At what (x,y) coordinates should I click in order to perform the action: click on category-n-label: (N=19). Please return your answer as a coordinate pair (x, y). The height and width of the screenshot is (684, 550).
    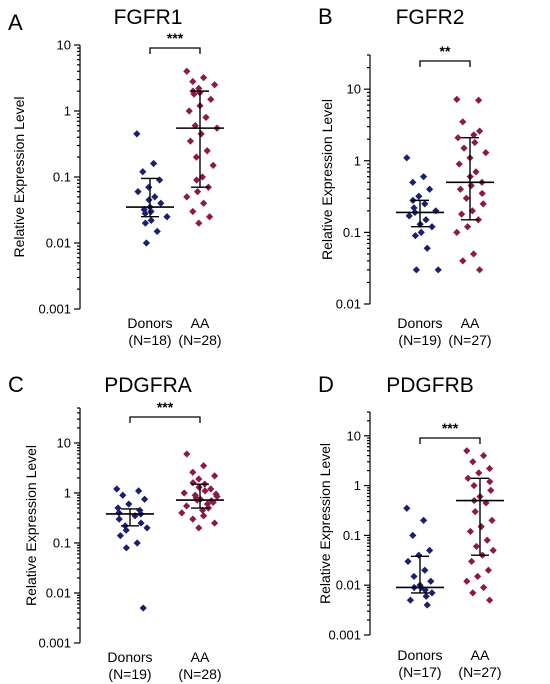
    Looking at the image, I should click on (129, 674).